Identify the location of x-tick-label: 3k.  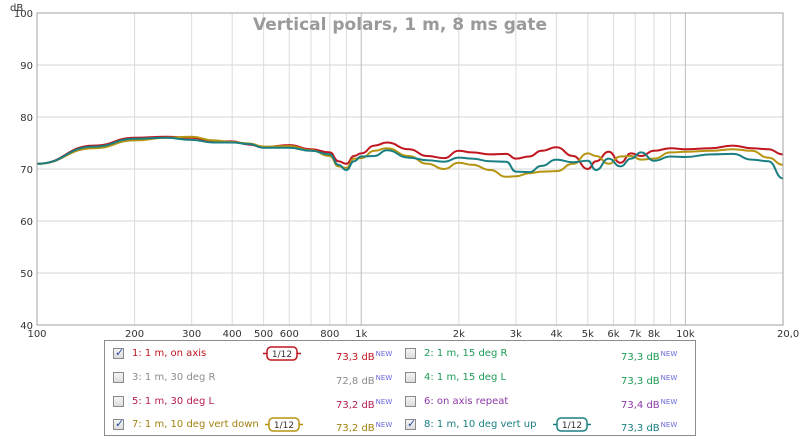
(516, 334).